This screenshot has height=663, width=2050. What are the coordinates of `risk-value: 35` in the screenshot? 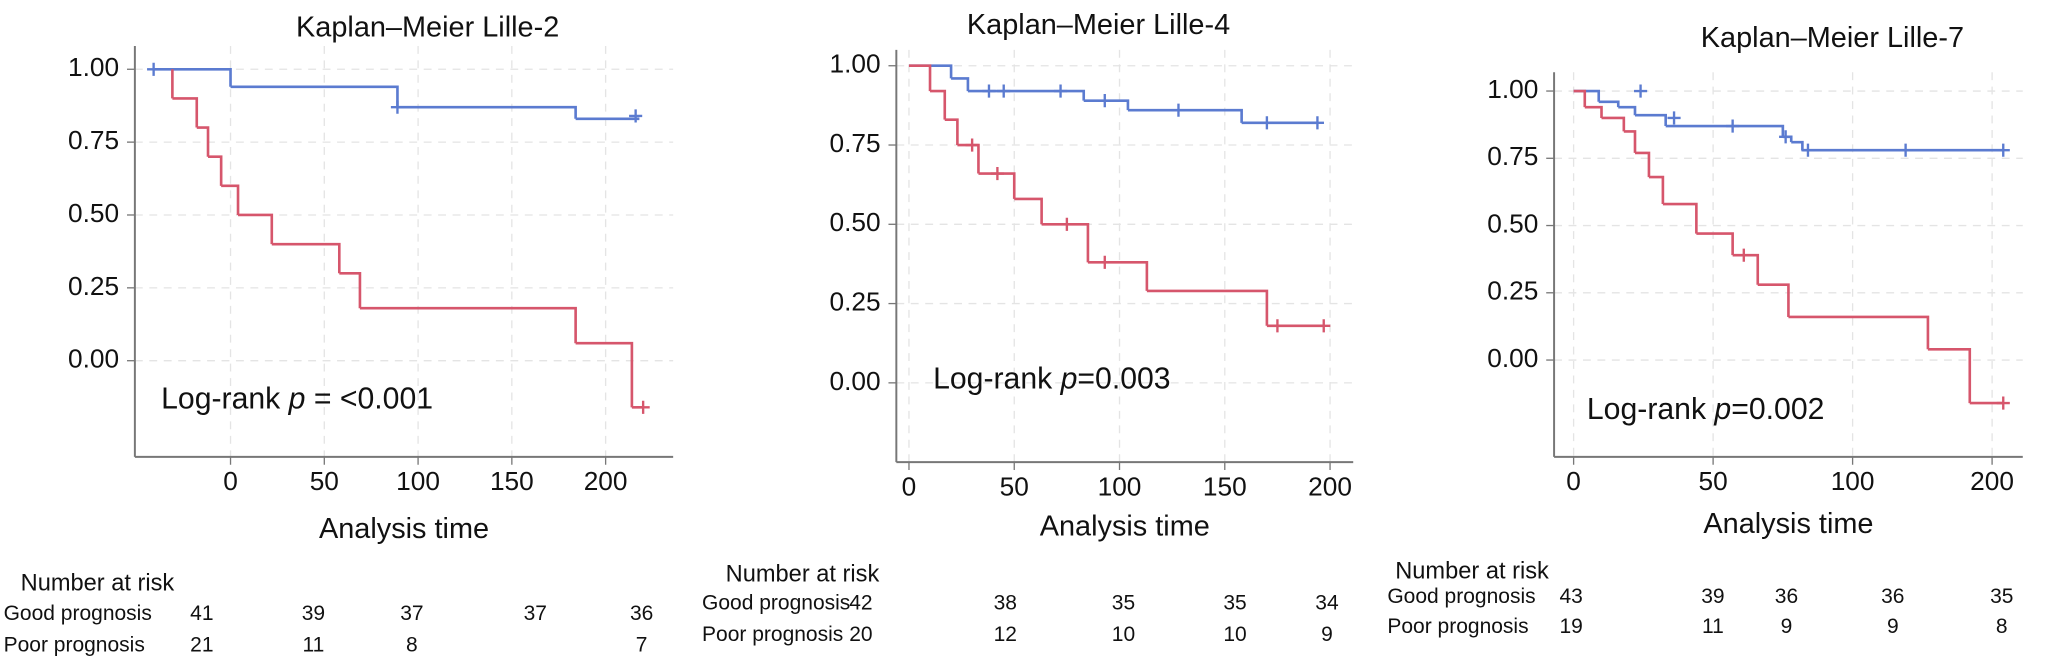 It's located at (1123, 602).